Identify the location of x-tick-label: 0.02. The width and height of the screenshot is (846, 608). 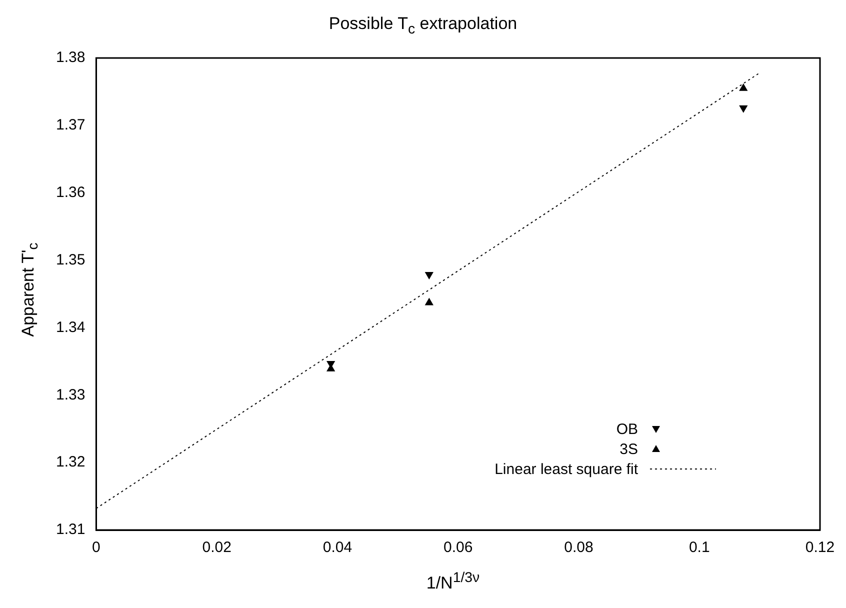
(217, 547).